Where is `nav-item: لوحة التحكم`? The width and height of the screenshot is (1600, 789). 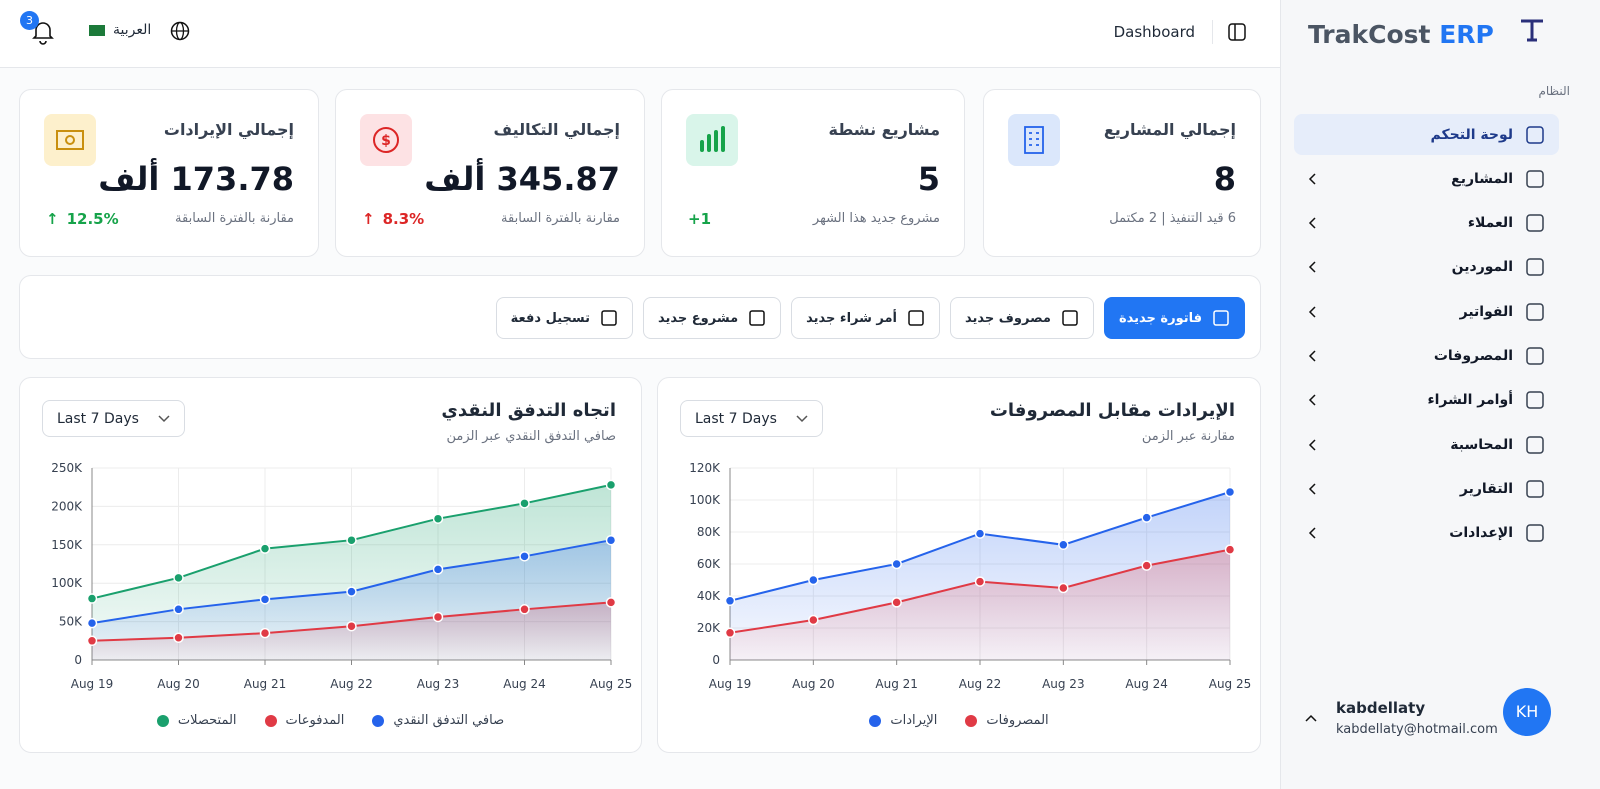
nav-item: لوحة التحكم is located at coordinates (1426, 134).